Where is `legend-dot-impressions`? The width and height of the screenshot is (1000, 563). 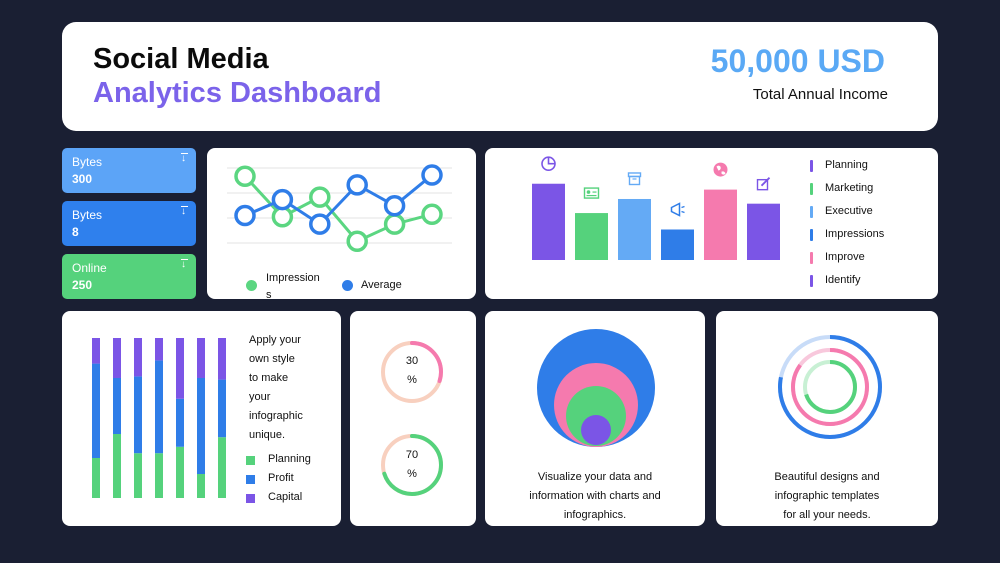 legend-dot-impressions is located at coordinates (251, 285).